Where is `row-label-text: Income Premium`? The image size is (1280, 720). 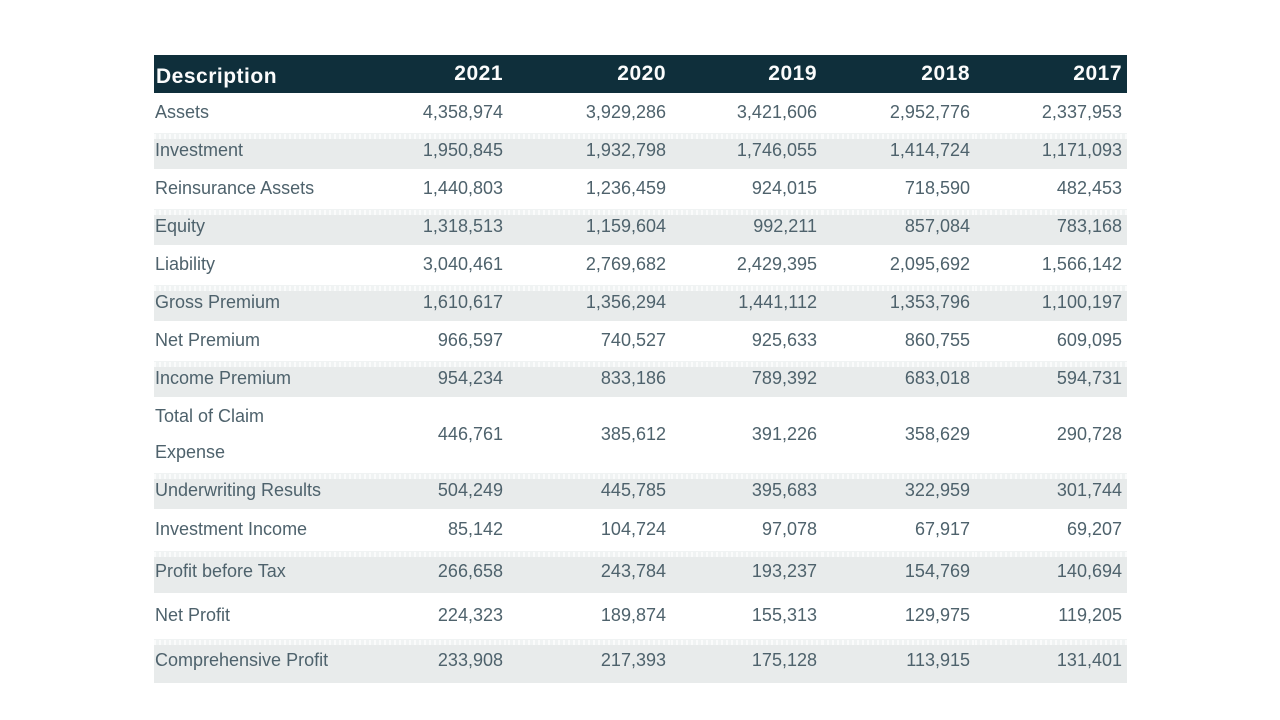 row-label-text: Income Premium is located at coordinates (223, 378).